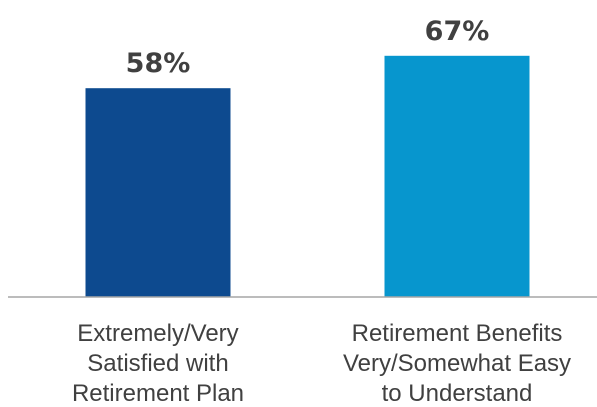 The width and height of the screenshot is (597, 407). Describe the element at coordinates (457, 363) in the screenshot. I see `category-label-2-line-2: Very/Somewhat Easy` at that location.